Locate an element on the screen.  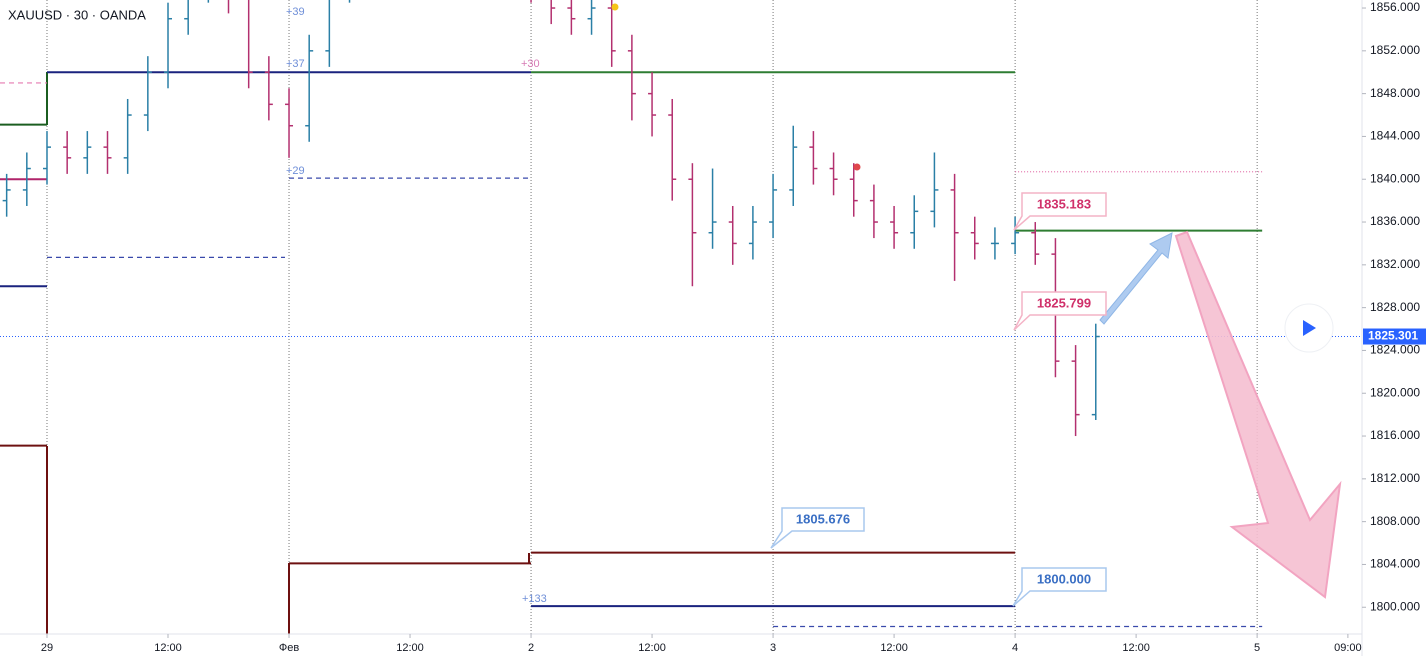
y-tick-label: 1800.000 is located at coordinates (1395, 606).